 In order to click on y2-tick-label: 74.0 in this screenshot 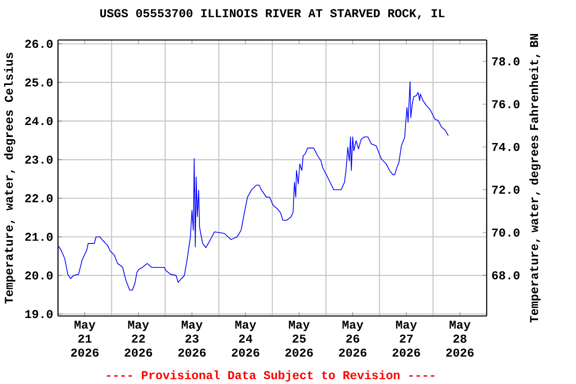, I will do `click(506, 147)`.